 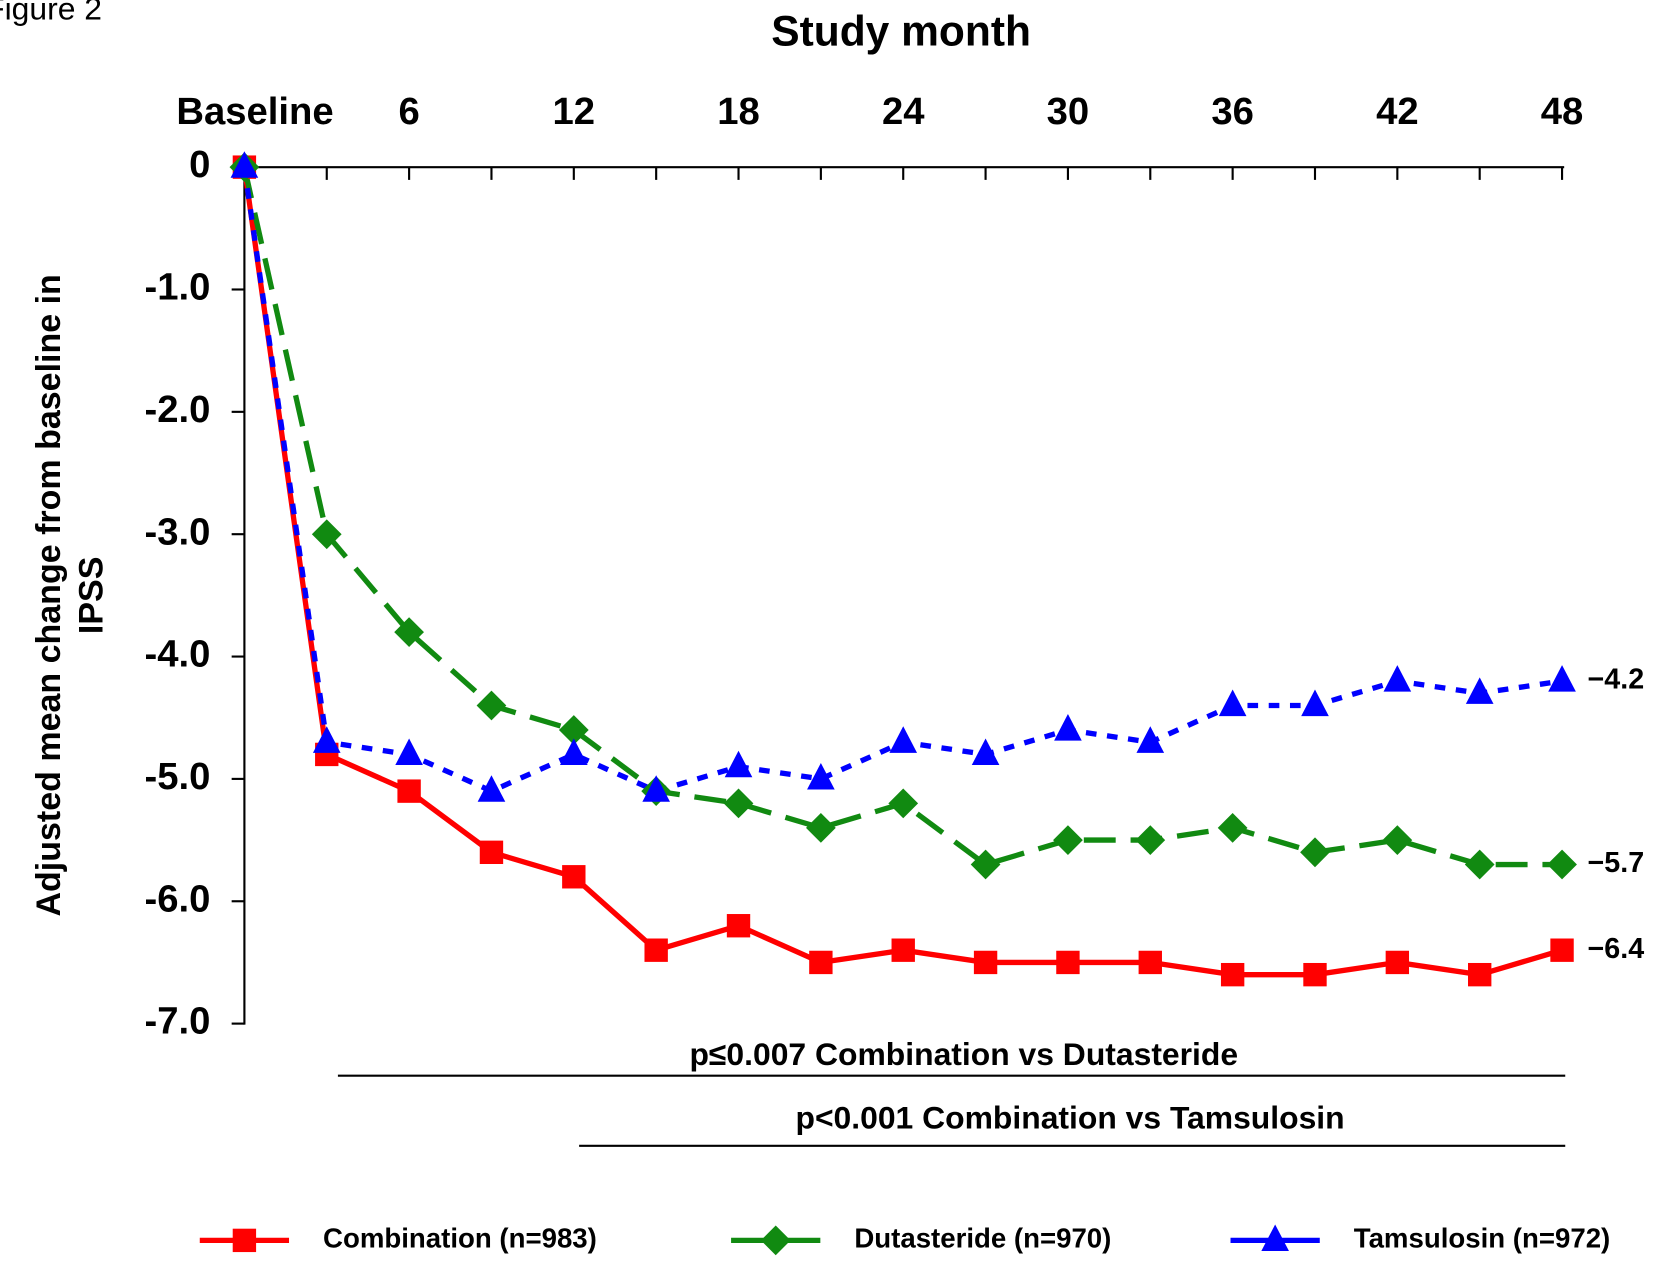 What do you see at coordinates (1616, 949) in the screenshot?
I see `value-label: −6.4` at bounding box center [1616, 949].